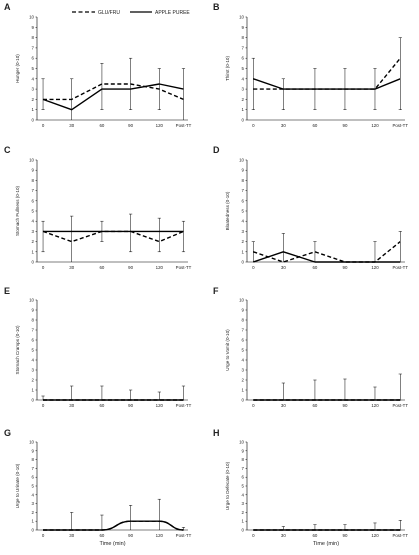 The width and height of the screenshot is (419, 555). What do you see at coordinates (216, 7) in the screenshot?
I see `panel-letter: B` at bounding box center [216, 7].